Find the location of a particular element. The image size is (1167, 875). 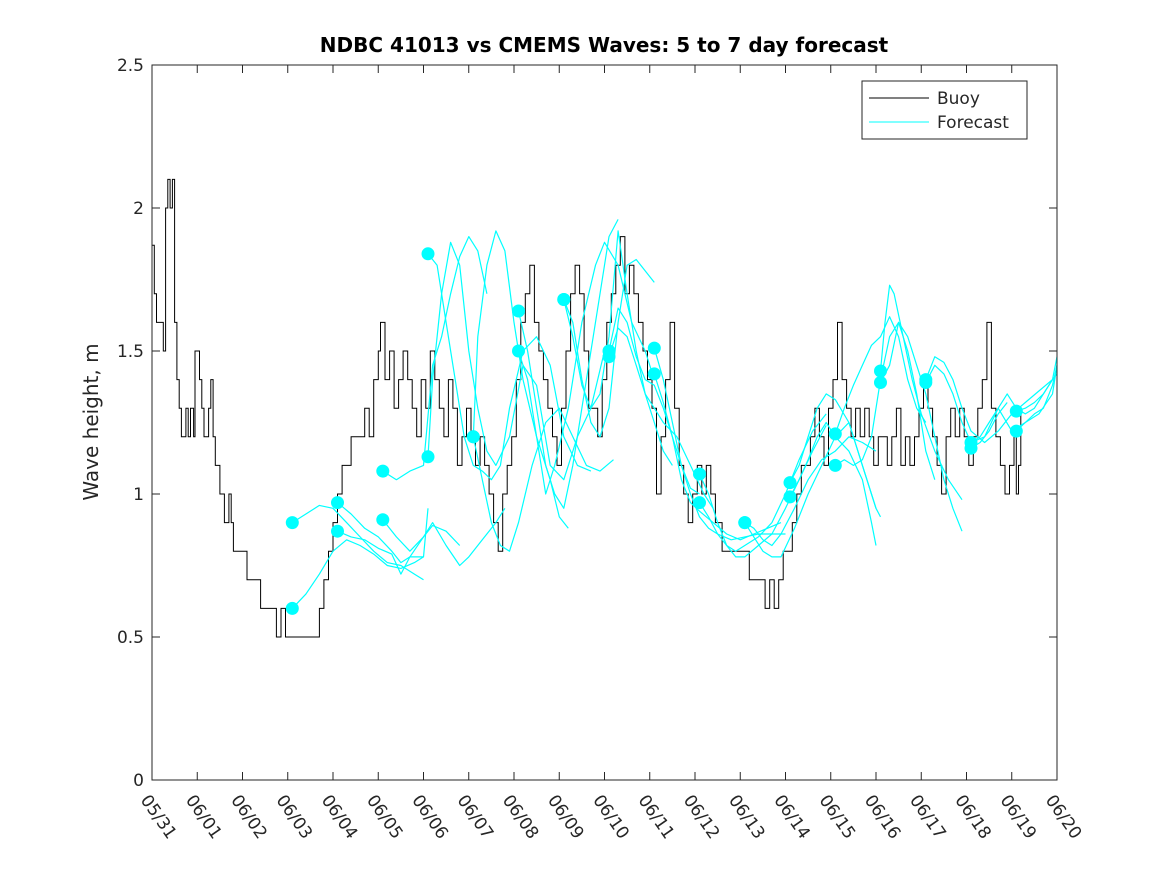

y-tick-label-4: 2 is located at coordinates (138, 209).